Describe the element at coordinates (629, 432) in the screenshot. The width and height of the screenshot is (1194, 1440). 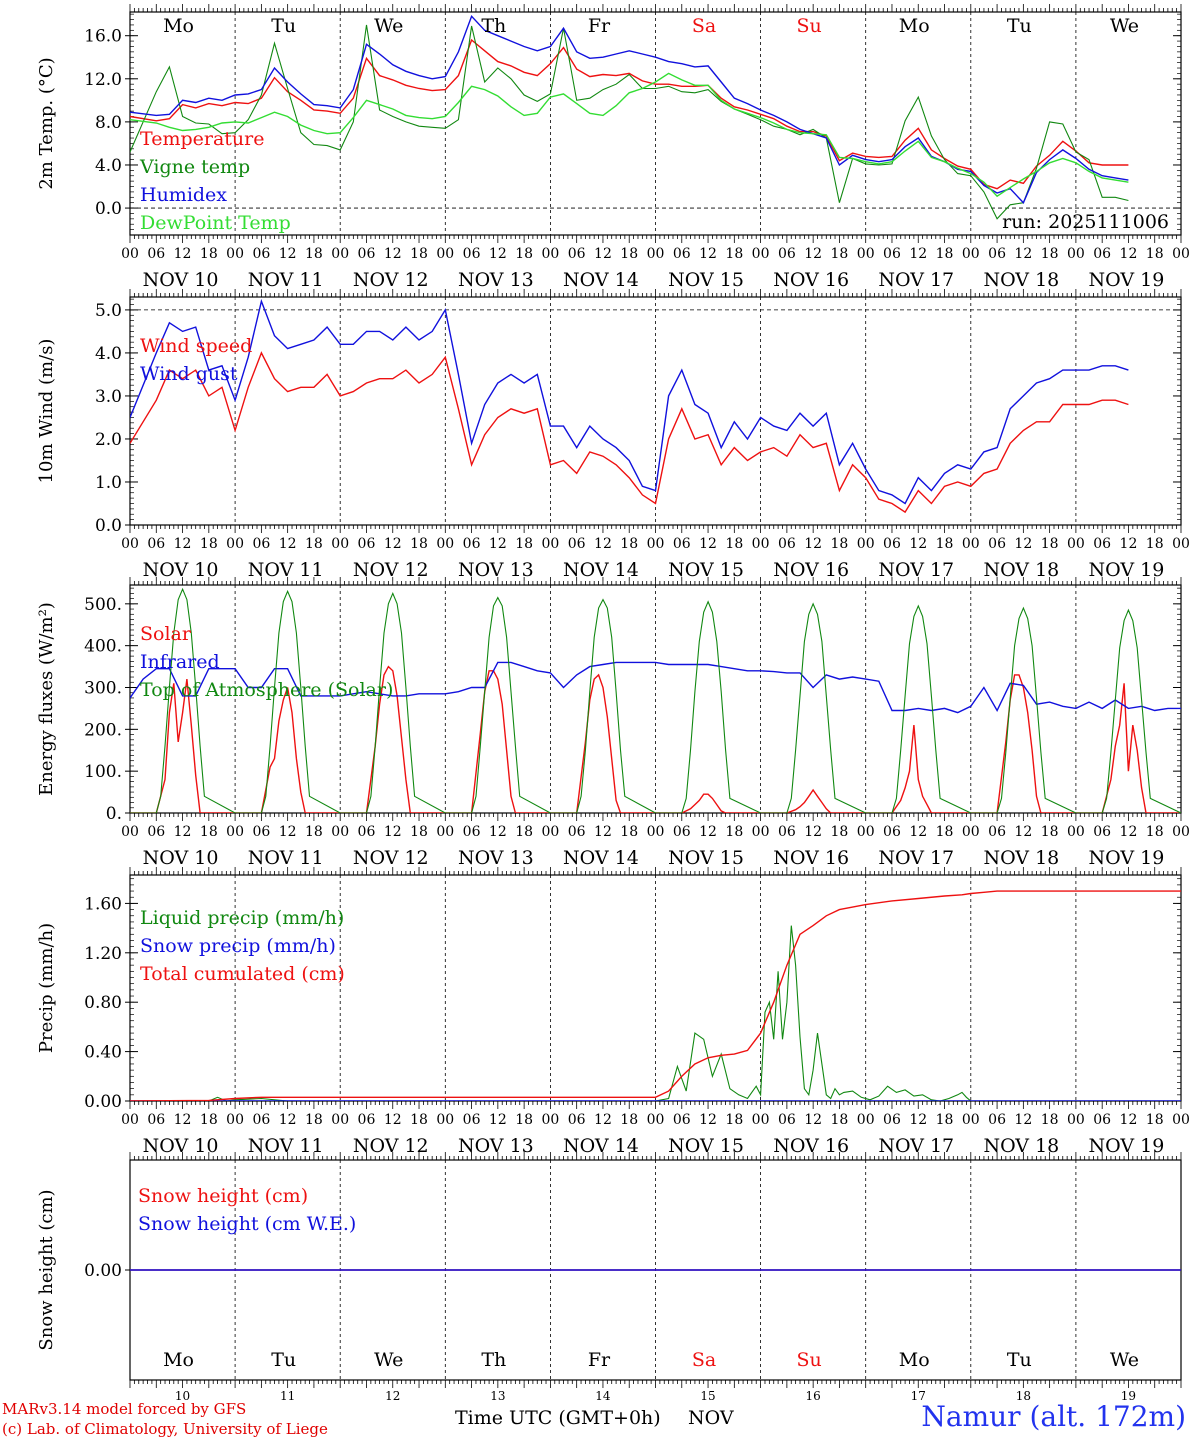
I see `series-line-wind-speed` at that location.